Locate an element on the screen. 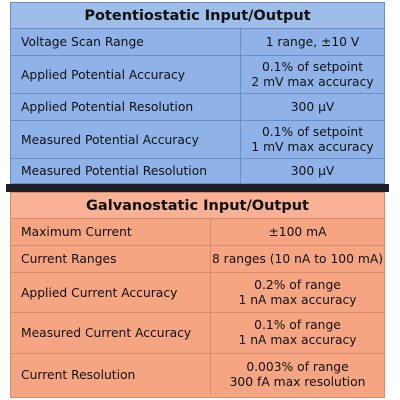 This screenshot has width=400, height=400. row-label: Current Resolution is located at coordinates (111, 374).